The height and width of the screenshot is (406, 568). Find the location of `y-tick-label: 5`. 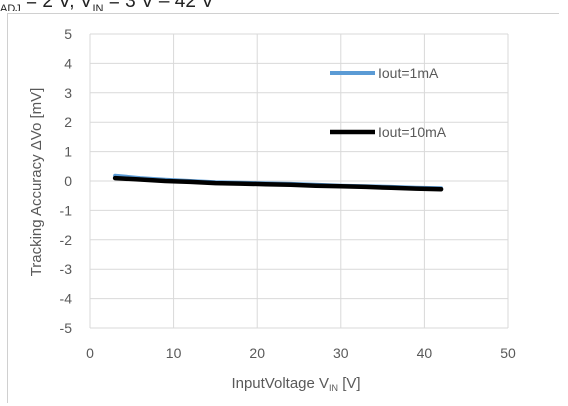

y-tick-label: 5 is located at coordinates (68, 34).